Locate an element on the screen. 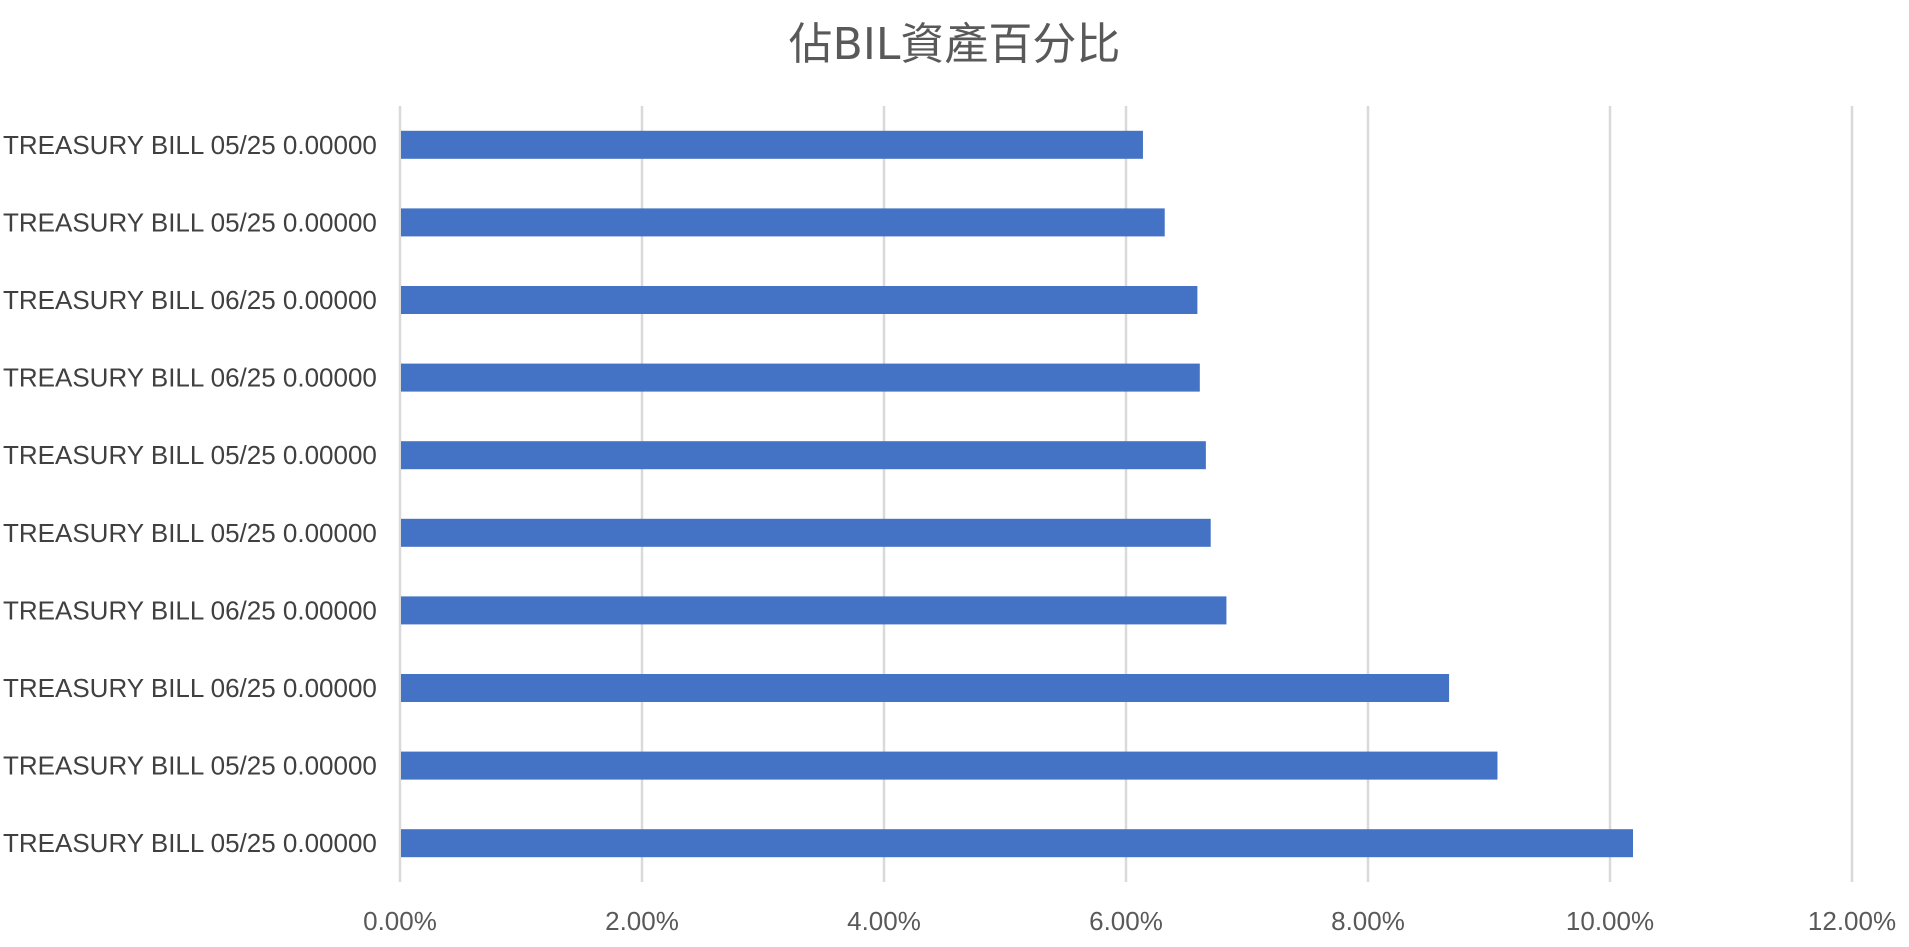 This screenshot has height=947, width=1909. x-tick-label: 2.00% is located at coordinates (642, 921).